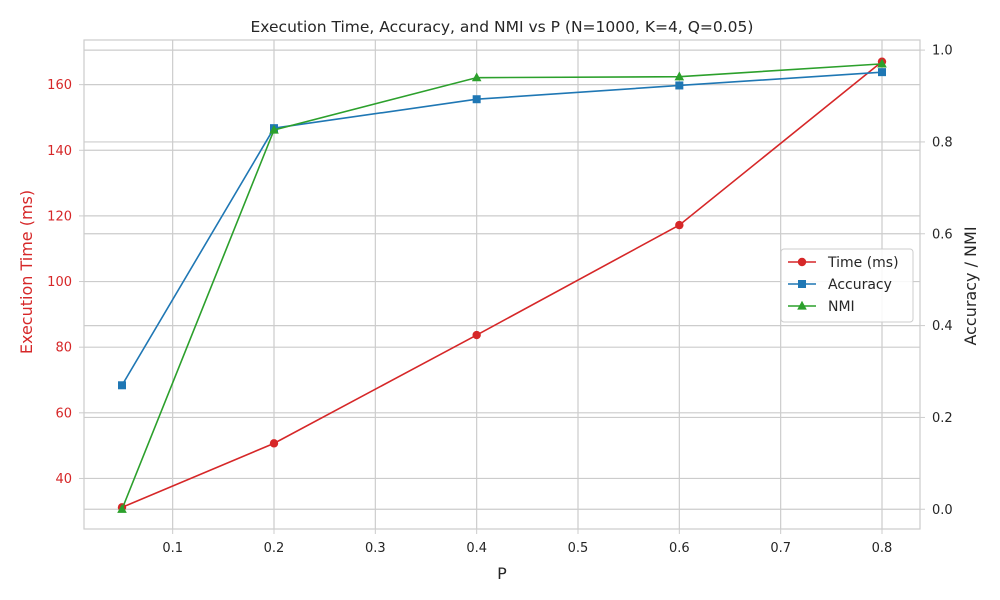 Image resolution: width=1000 pixels, height=600 pixels. Describe the element at coordinates (502, 573) in the screenshot. I see `x-axis-title: P` at that location.